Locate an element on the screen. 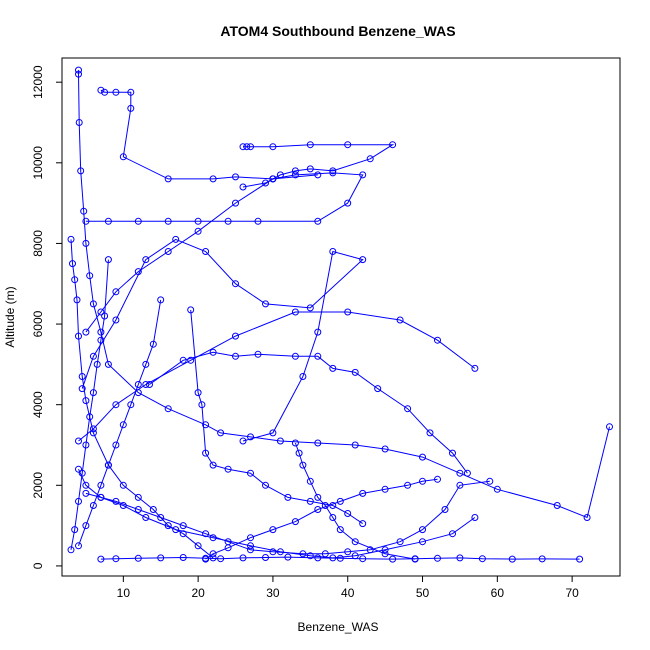 The height and width of the screenshot is (650, 650). x-tick-label: 40 is located at coordinates (348, 593).